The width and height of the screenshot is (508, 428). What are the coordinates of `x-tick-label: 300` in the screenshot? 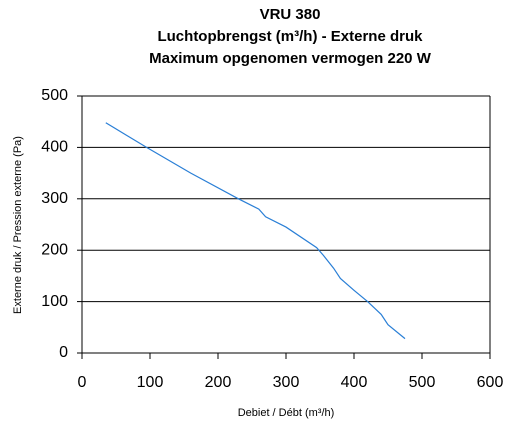 It's located at (286, 382).